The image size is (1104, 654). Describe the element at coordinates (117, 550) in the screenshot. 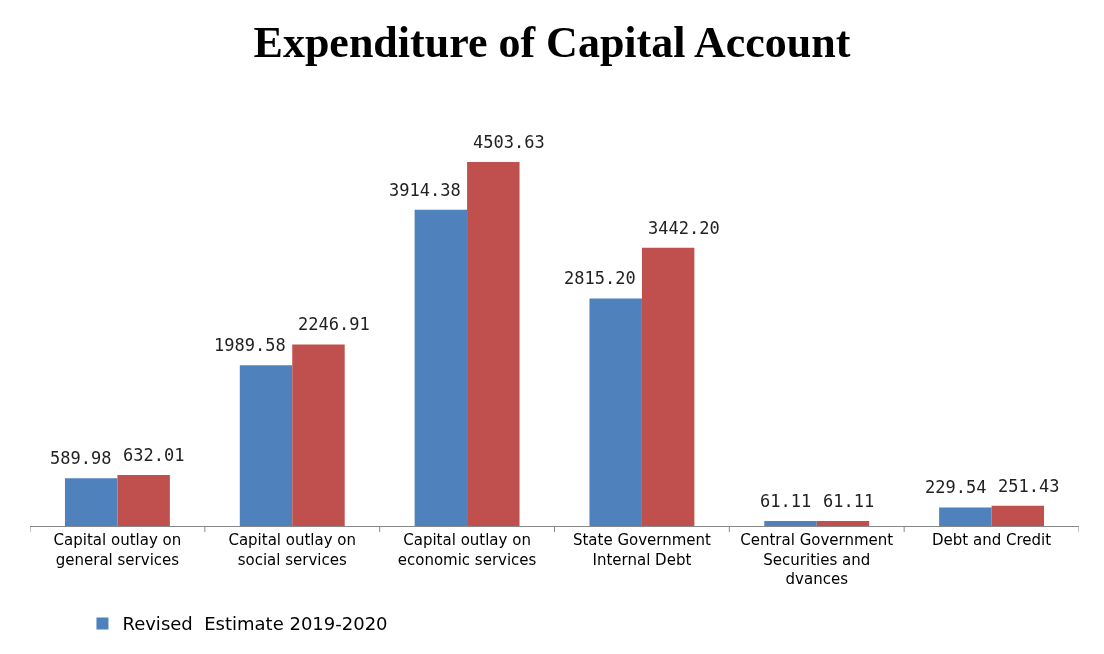

I see `x-tick-label: Capital outlay on general services` at that location.